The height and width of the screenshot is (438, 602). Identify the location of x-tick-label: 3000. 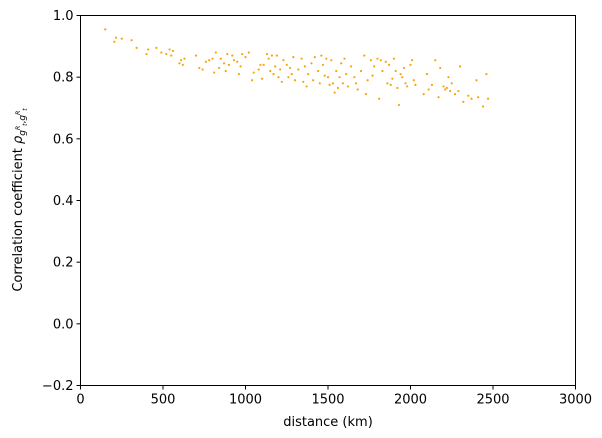
(575, 400).